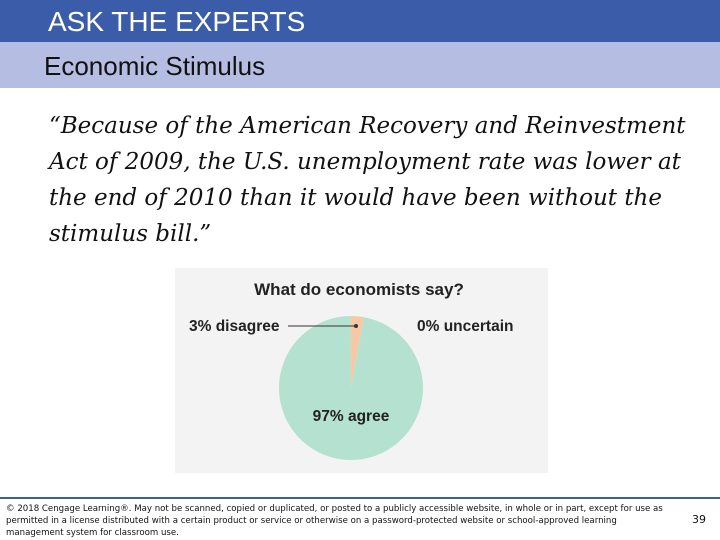  I want to click on pie-slice-disagree, so click(357, 352).